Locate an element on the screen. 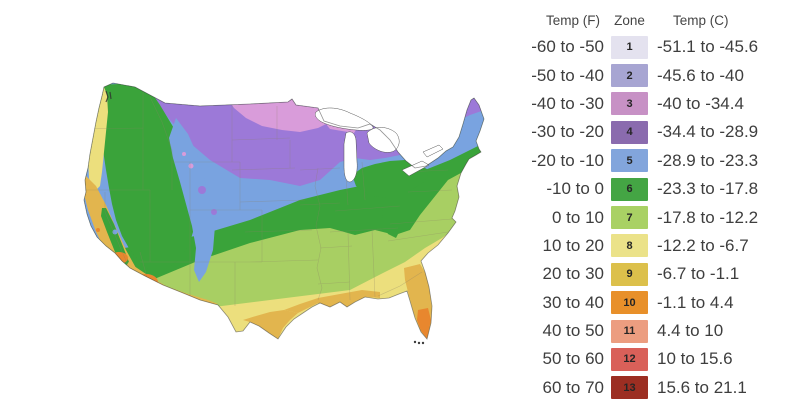 This screenshot has height=411, width=800. temp-c-value: -6.7 to -1.1 is located at coordinates (698, 274).